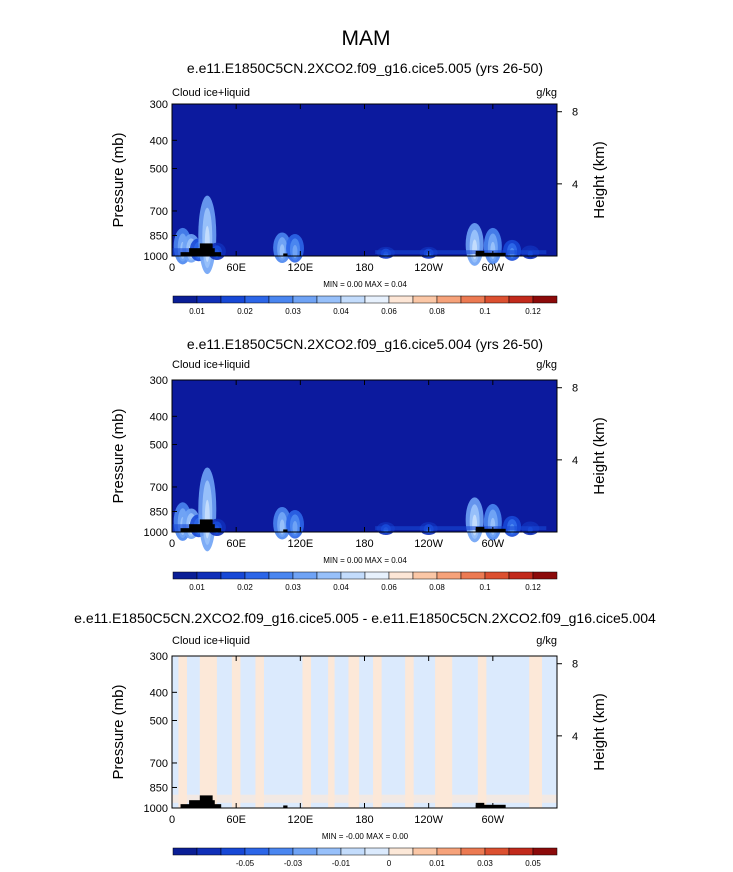 The height and width of the screenshot is (872, 733). What do you see at coordinates (159, 488) in the screenshot?
I see `y-tick-label: 700` at bounding box center [159, 488].